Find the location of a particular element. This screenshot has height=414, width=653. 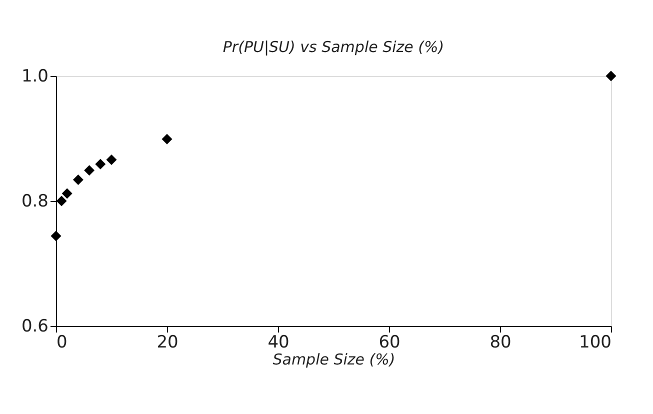

x-tick-label: 60 is located at coordinates (389, 342).